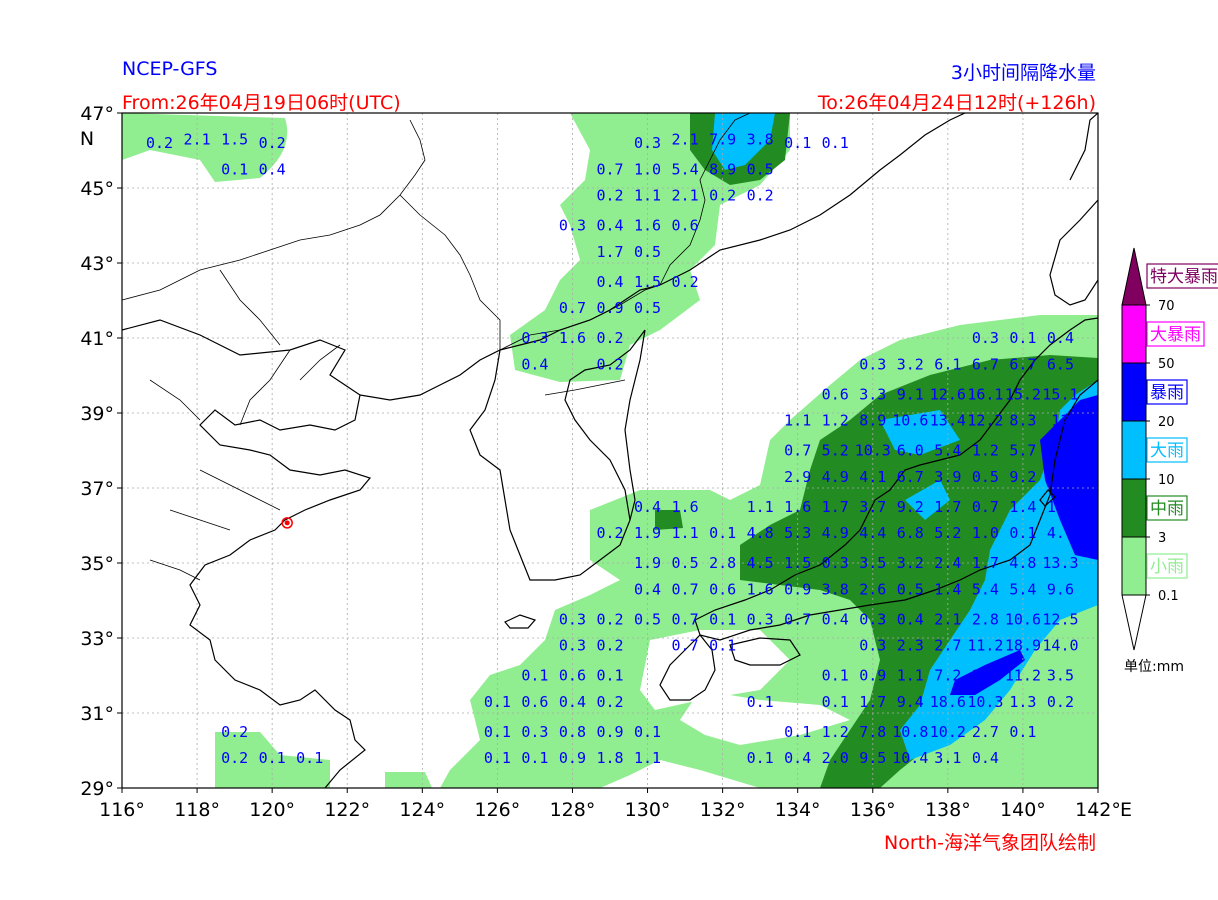  I want to click on inner-mongolia-border, so click(450, 272).